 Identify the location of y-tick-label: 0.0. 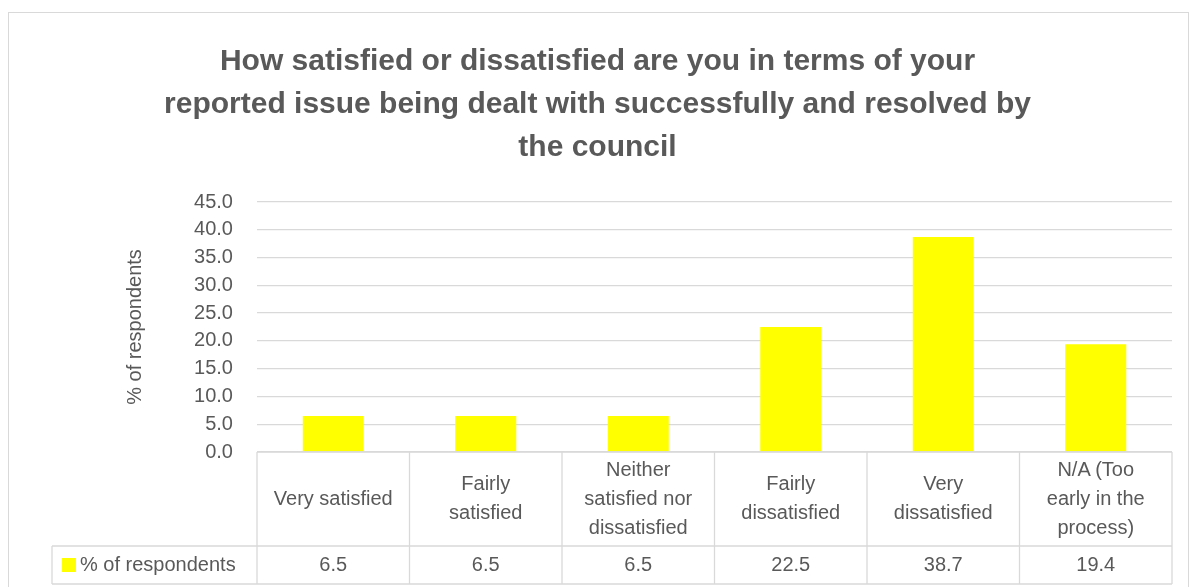
(219, 450).